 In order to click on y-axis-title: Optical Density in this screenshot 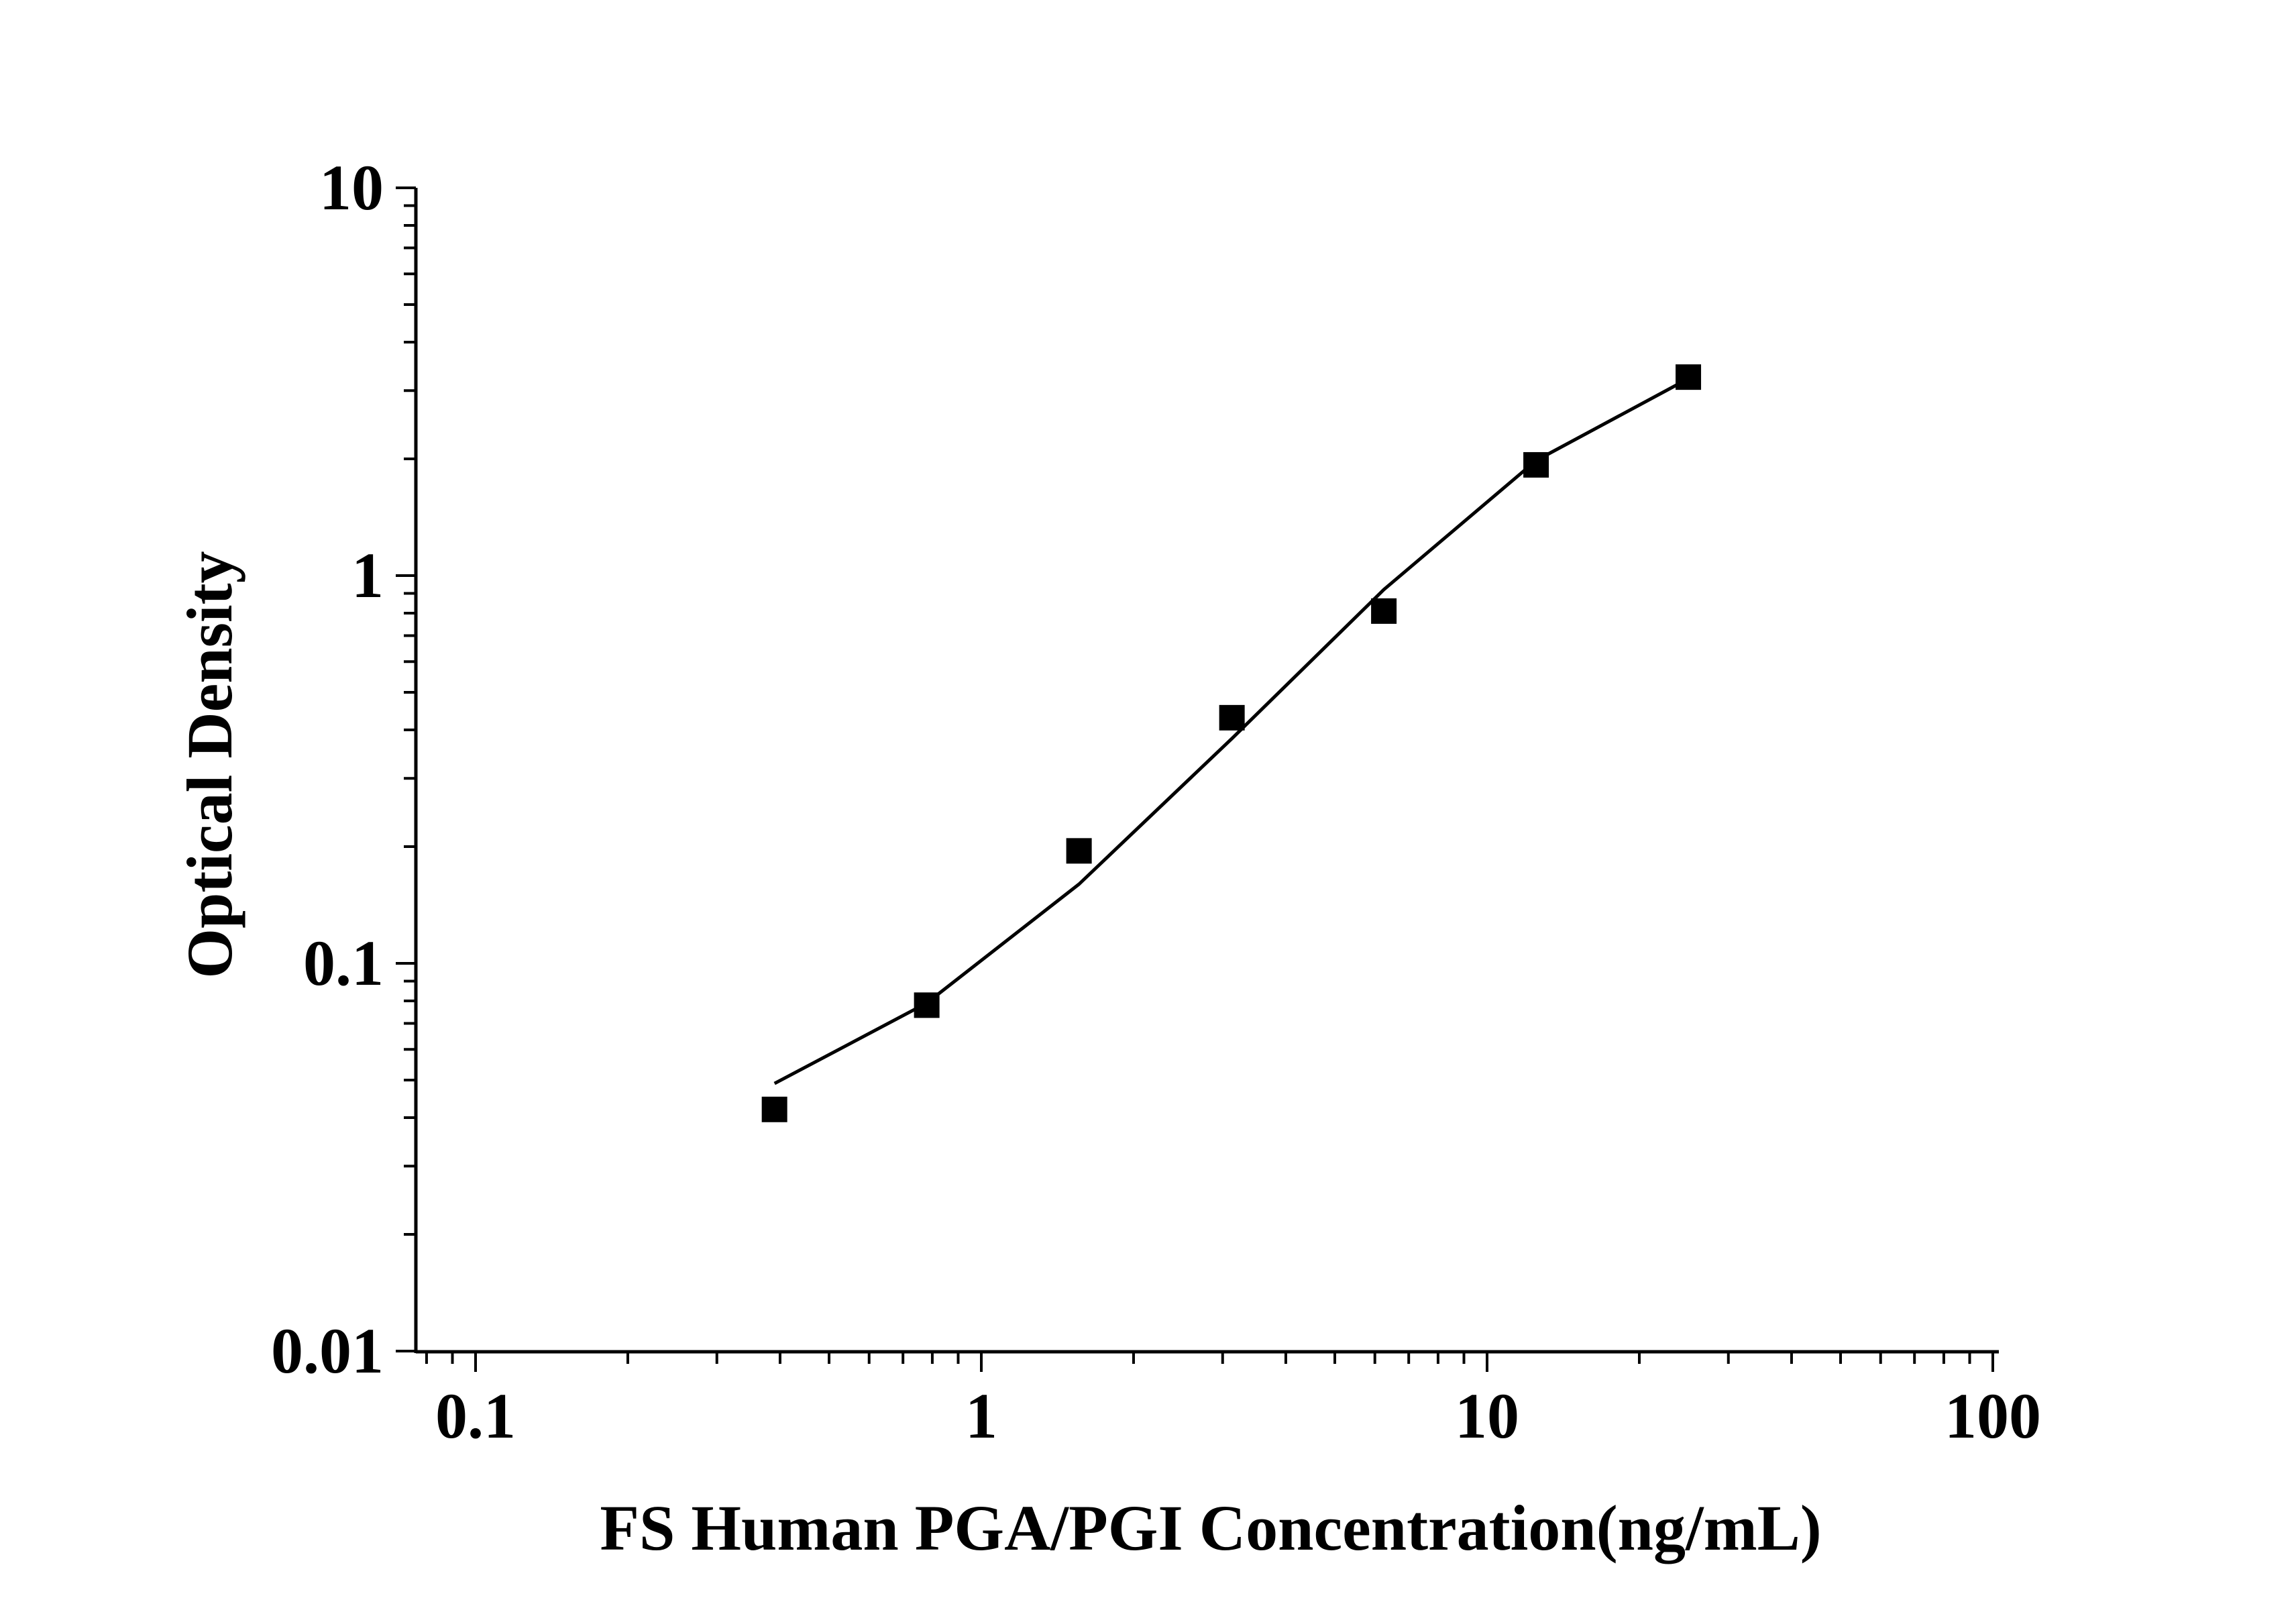, I will do `click(210, 764)`.